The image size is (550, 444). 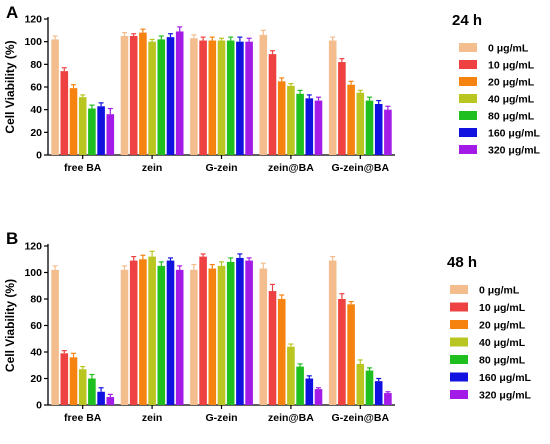 I want to click on x-category-label: G-zein, so click(x=221, y=168).